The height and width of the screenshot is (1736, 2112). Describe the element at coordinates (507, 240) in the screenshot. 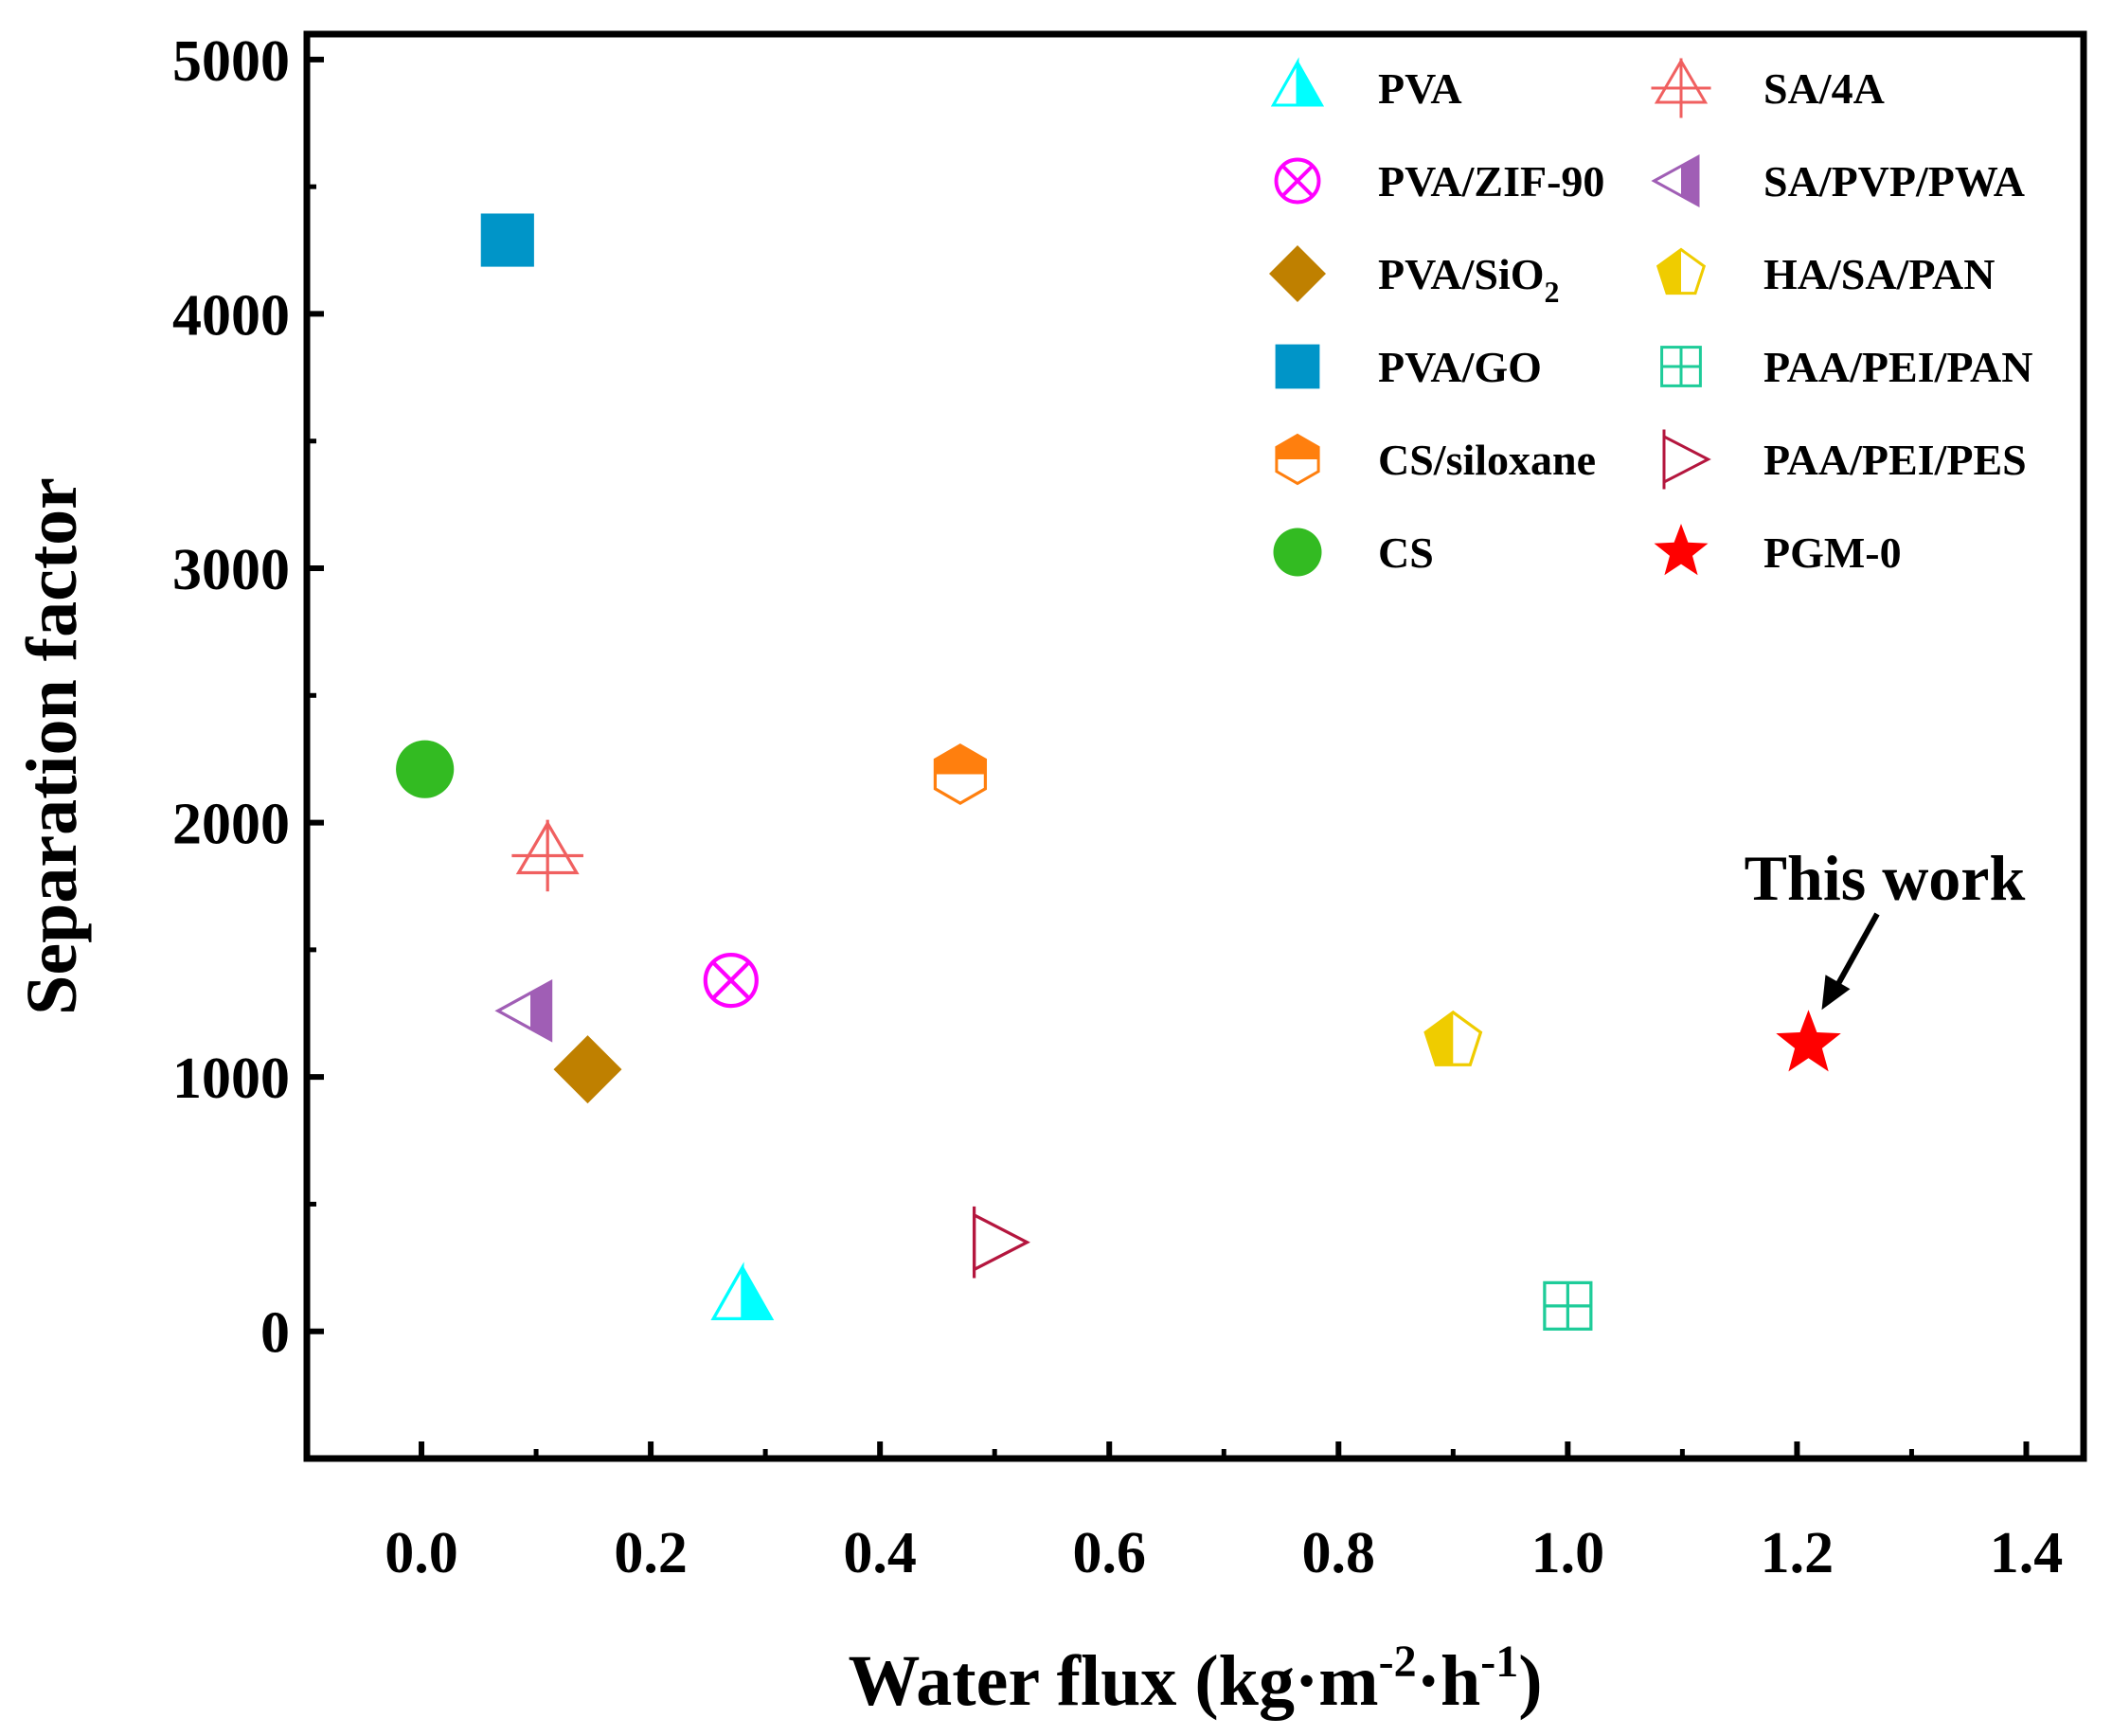

I see `point-pva-go` at that location.